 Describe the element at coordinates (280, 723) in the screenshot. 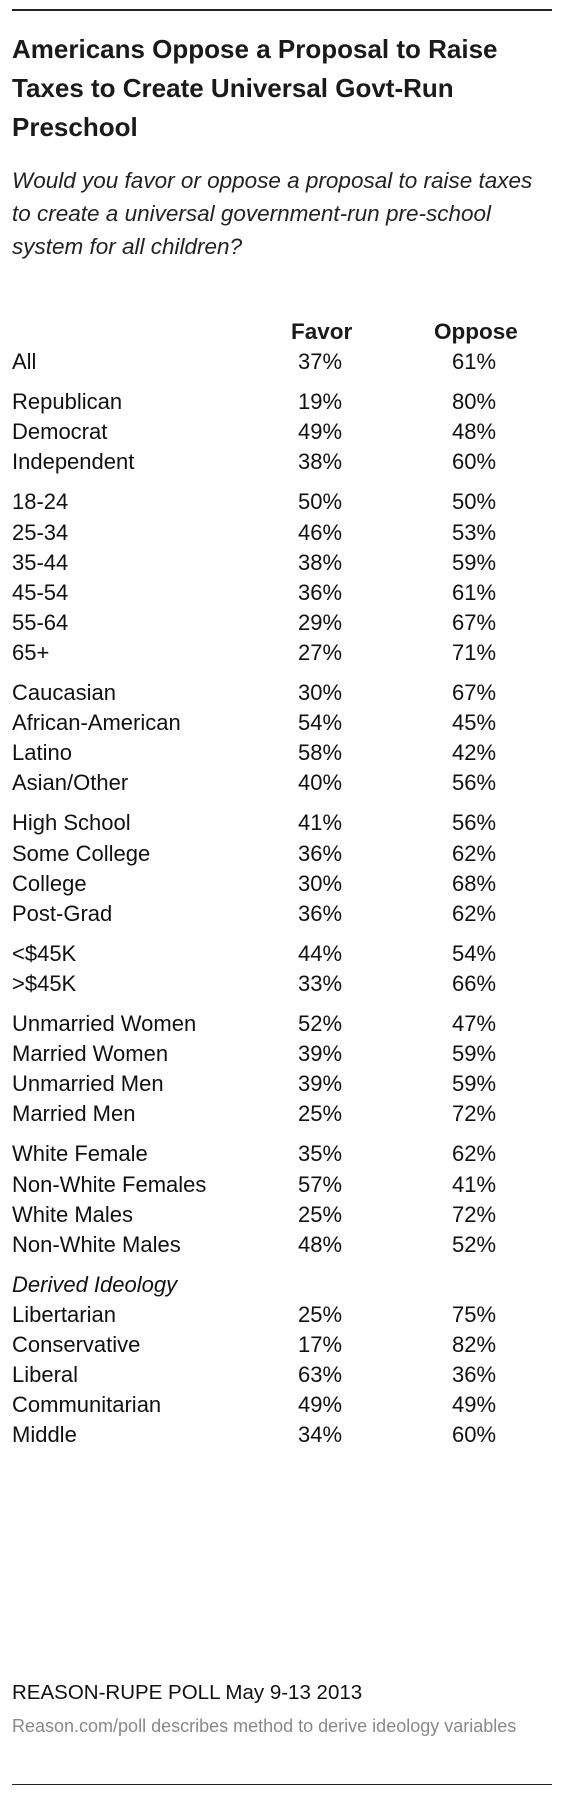

I see `table-row: African-American 54% 45%` at that location.